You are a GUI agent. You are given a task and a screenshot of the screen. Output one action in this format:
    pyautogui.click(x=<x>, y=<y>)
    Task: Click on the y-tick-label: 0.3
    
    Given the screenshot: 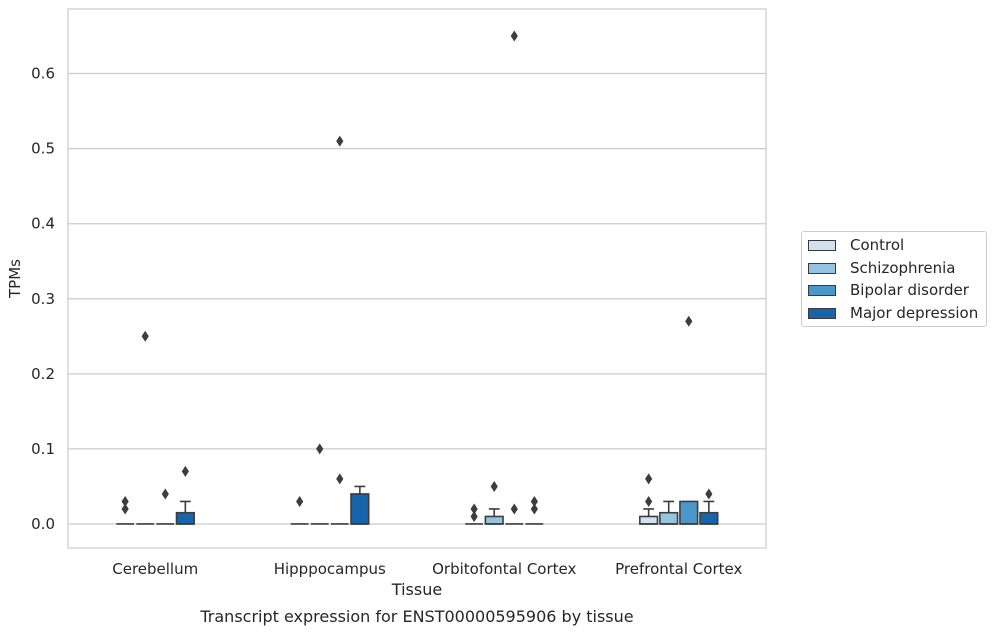 What is the action you would take?
    pyautogui.click(x=43, y=299)
    